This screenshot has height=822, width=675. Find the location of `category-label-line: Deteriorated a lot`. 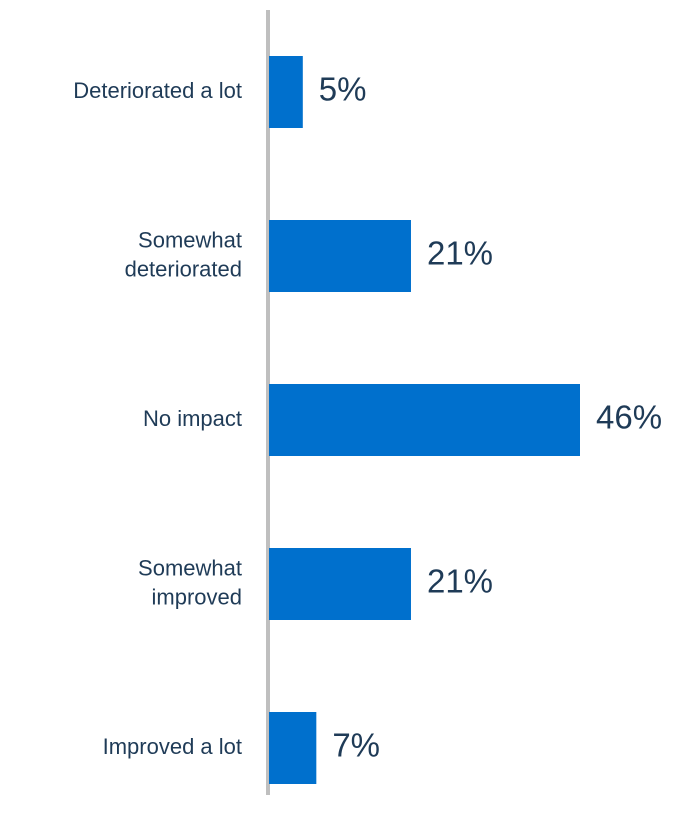

category-label-line: Deteriorated a lot is located at coordinates (157, 90).